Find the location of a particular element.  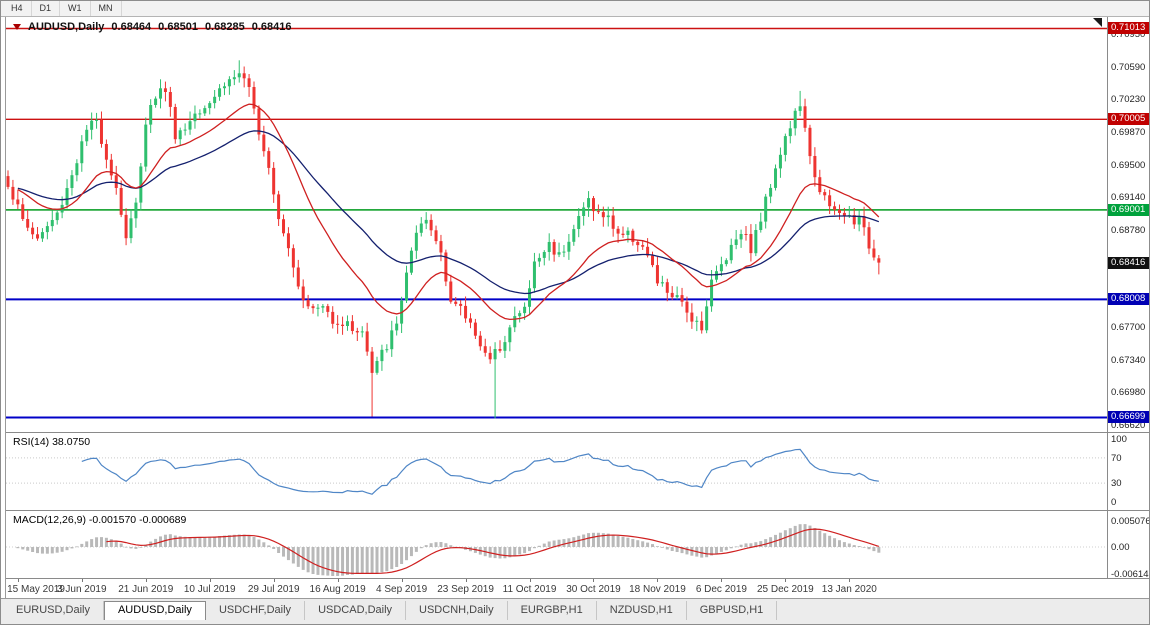

price-badge-0.68416: 0.68416 is located at coordinates (1128, 263).